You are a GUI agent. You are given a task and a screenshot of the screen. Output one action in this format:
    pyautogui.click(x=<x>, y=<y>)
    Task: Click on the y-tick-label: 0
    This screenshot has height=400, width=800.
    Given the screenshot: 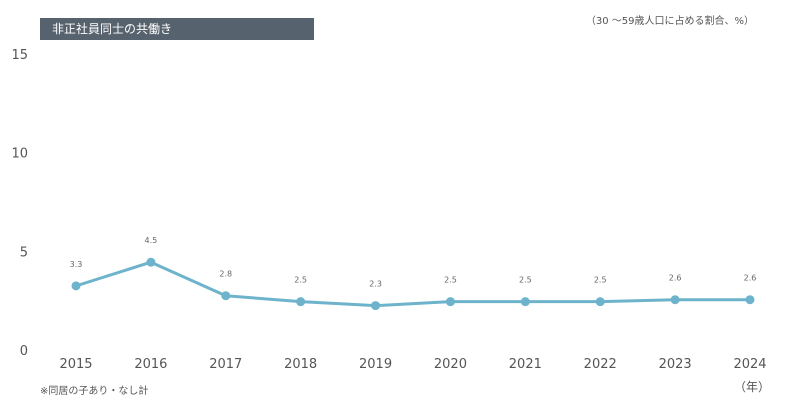 What is the action you would take?
    pyautogui.click(x=24, y=351)
    